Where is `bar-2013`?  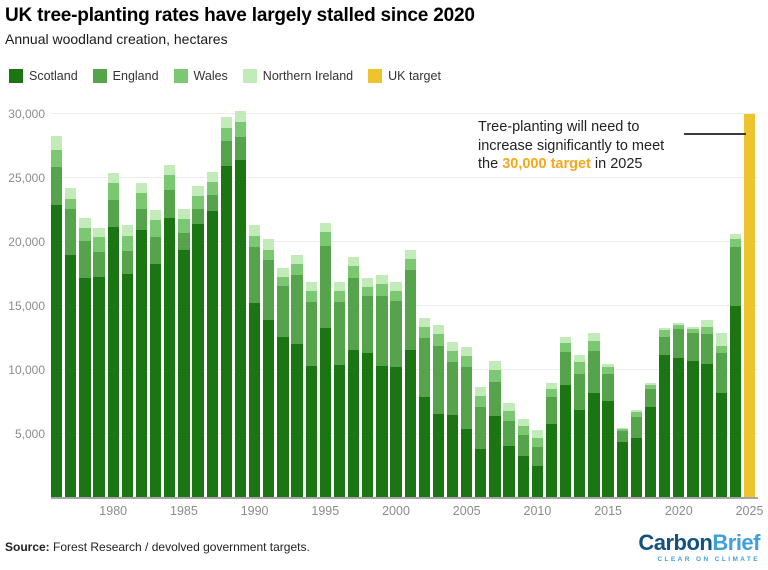 bar-2013 is located at coordinates (580, 426).